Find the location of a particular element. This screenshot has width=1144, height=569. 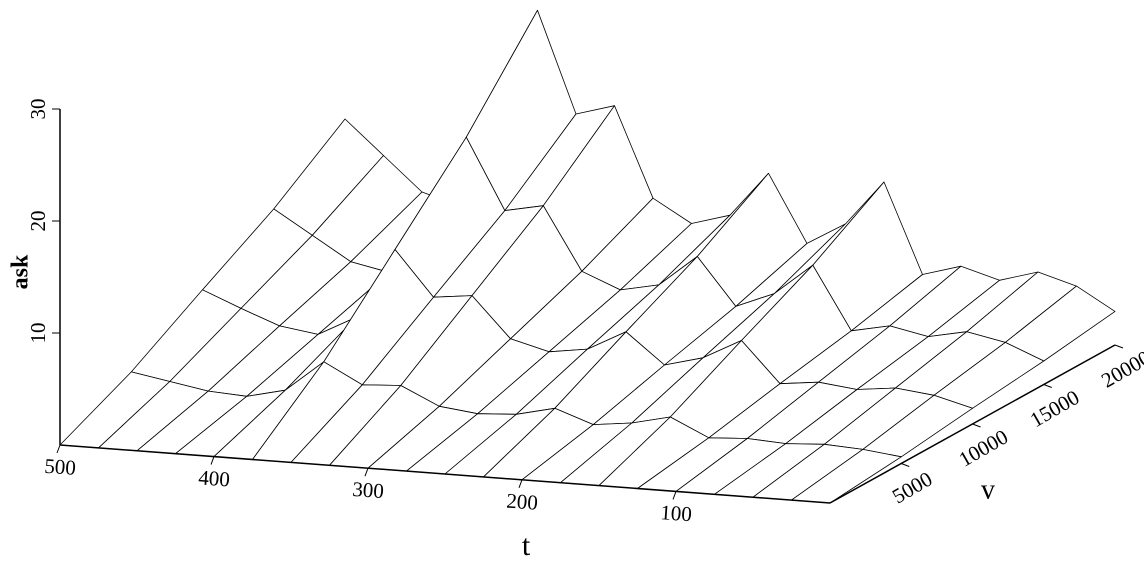

x-tick-label: 200 is located at coordinates (522, 502).